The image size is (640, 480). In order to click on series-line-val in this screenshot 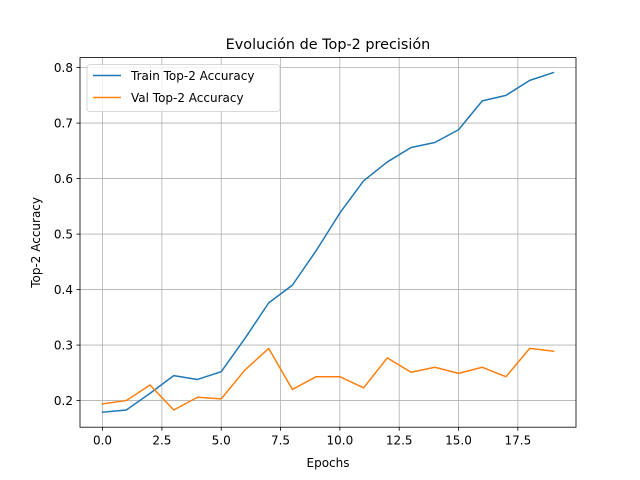, I will do `click(328, 379)`.